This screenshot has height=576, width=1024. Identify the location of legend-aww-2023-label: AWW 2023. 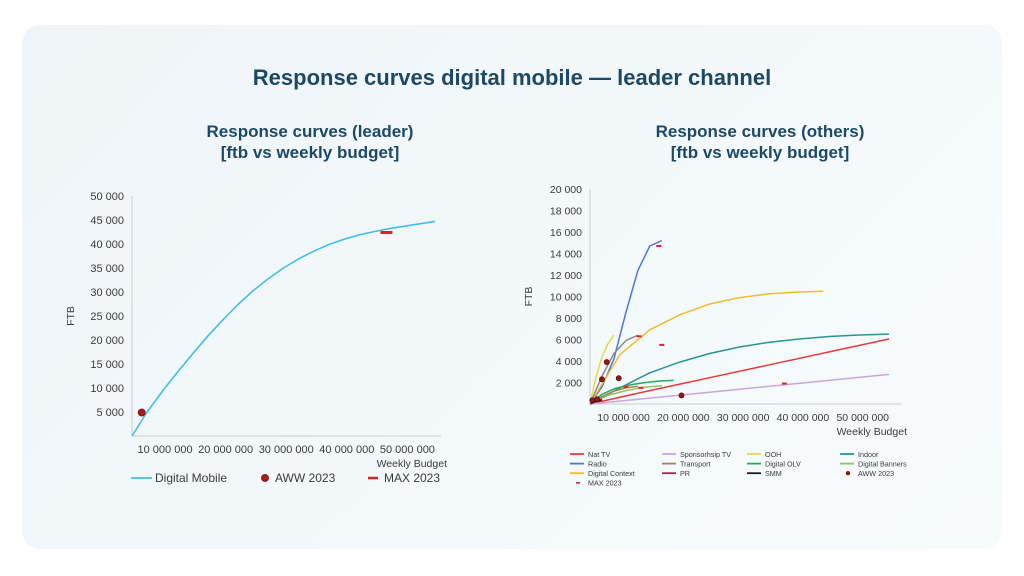
(305, 478).